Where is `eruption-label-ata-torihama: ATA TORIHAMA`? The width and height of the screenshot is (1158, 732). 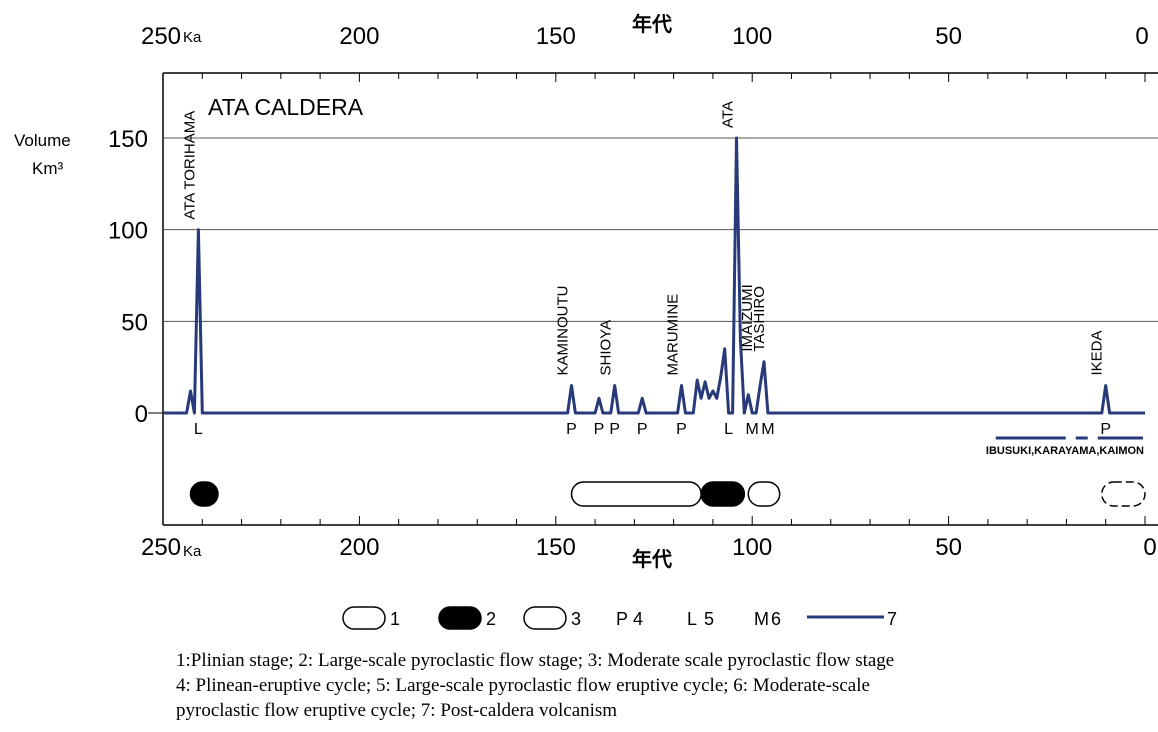 eruption-label-ata-torihama: ATA TORIHAMA is located at coordinates (189, 165).